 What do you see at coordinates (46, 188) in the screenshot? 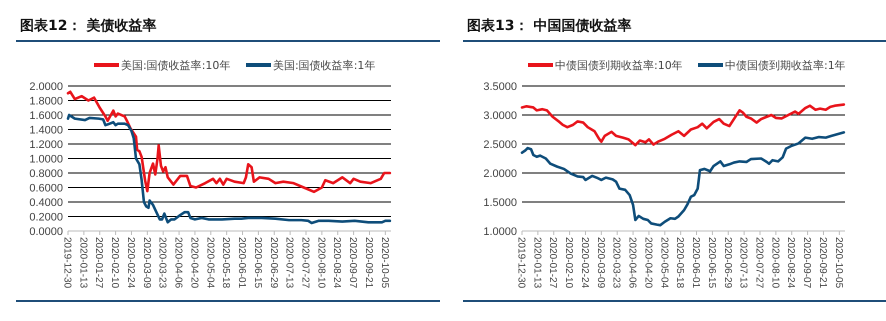
I see `y-tick-label: 0.6000` at bounding box center [46, 188].